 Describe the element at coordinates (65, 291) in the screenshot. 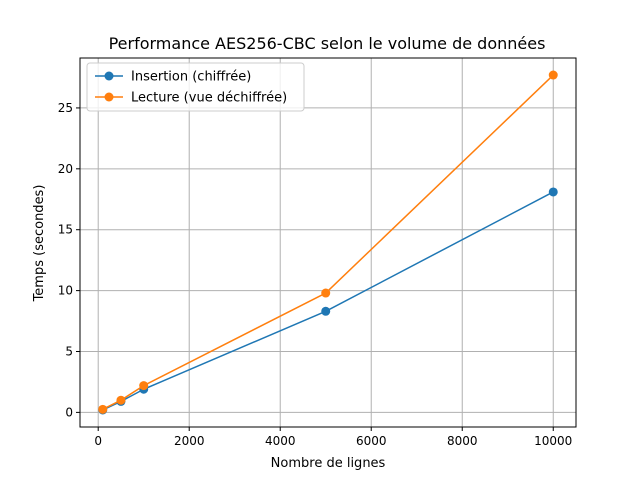

I see `y-tick-label: 10` at that location.